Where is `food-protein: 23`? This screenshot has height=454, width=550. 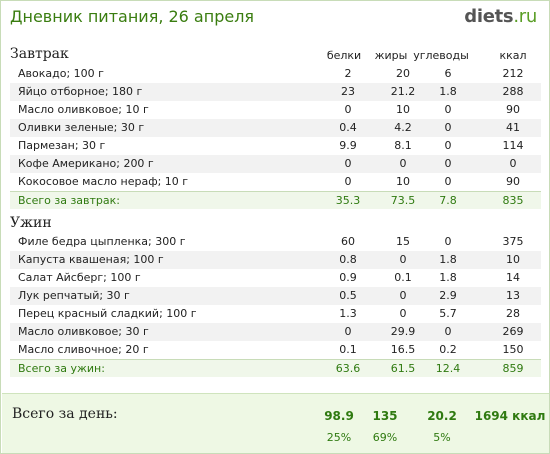
food-protein: 23 is located at coordinates (348, 91).